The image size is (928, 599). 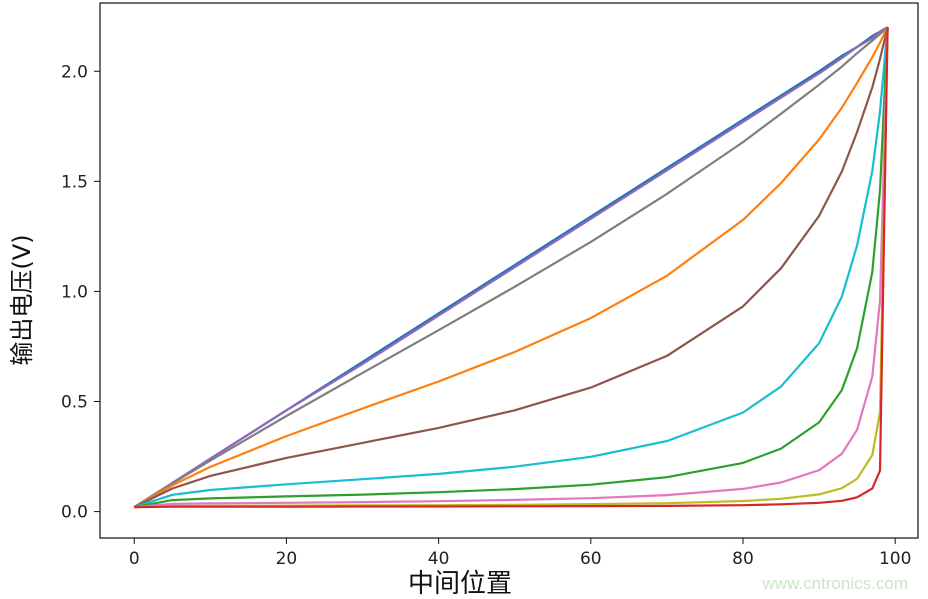 What do you see at coordinates (74, 72) in the screenshot?
I see `y-tick-label: 2.0` at bounding box center [74, 72].